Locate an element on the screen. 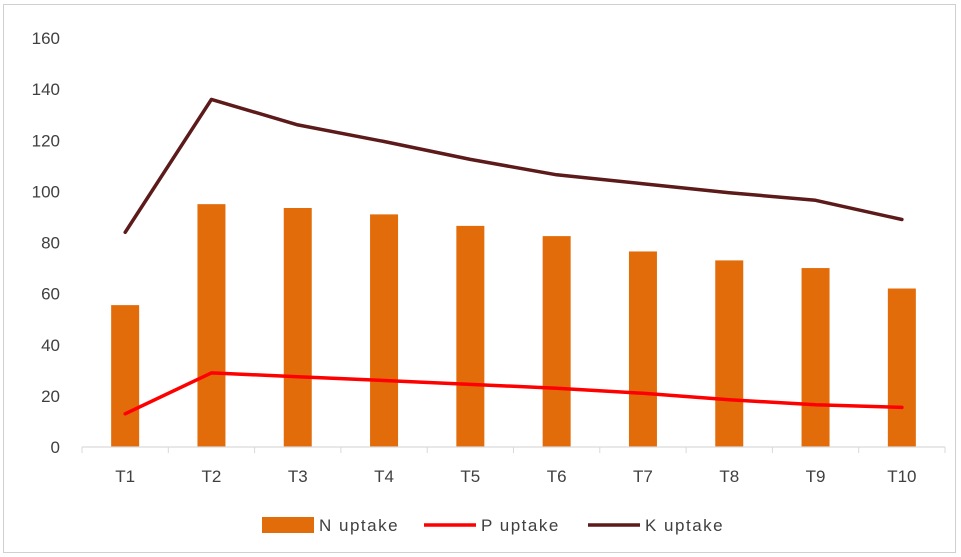  y-axis-labels: 0 20 40 60 80 100 120 140 160 is located at coordinates (46, 243).